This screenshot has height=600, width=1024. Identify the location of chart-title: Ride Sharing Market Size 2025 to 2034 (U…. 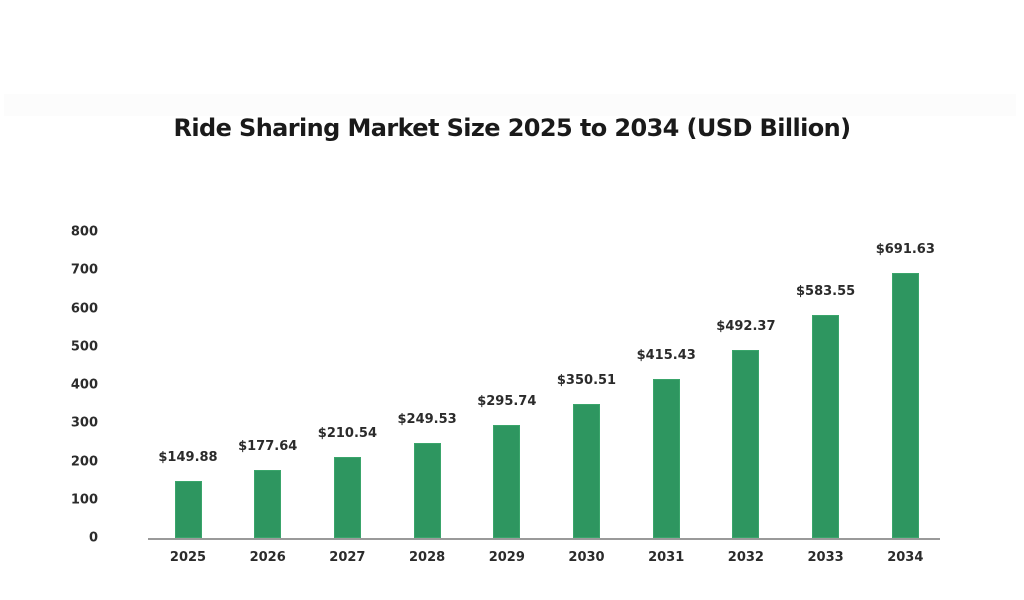
(512, 128).